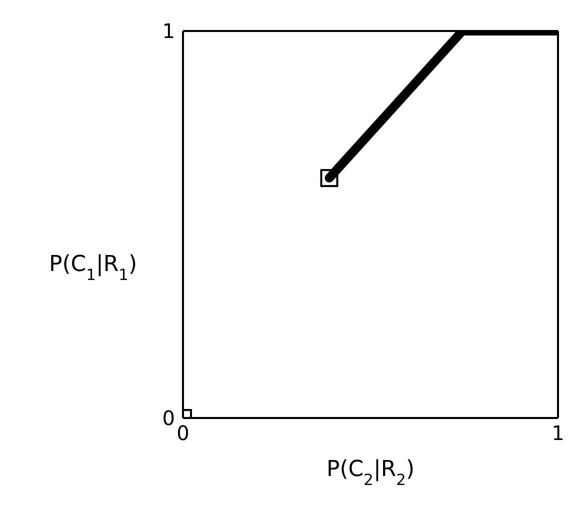  I want to click on y-axis-title: P(C$_{1}$|R$_{1}$), so click(93, 268).